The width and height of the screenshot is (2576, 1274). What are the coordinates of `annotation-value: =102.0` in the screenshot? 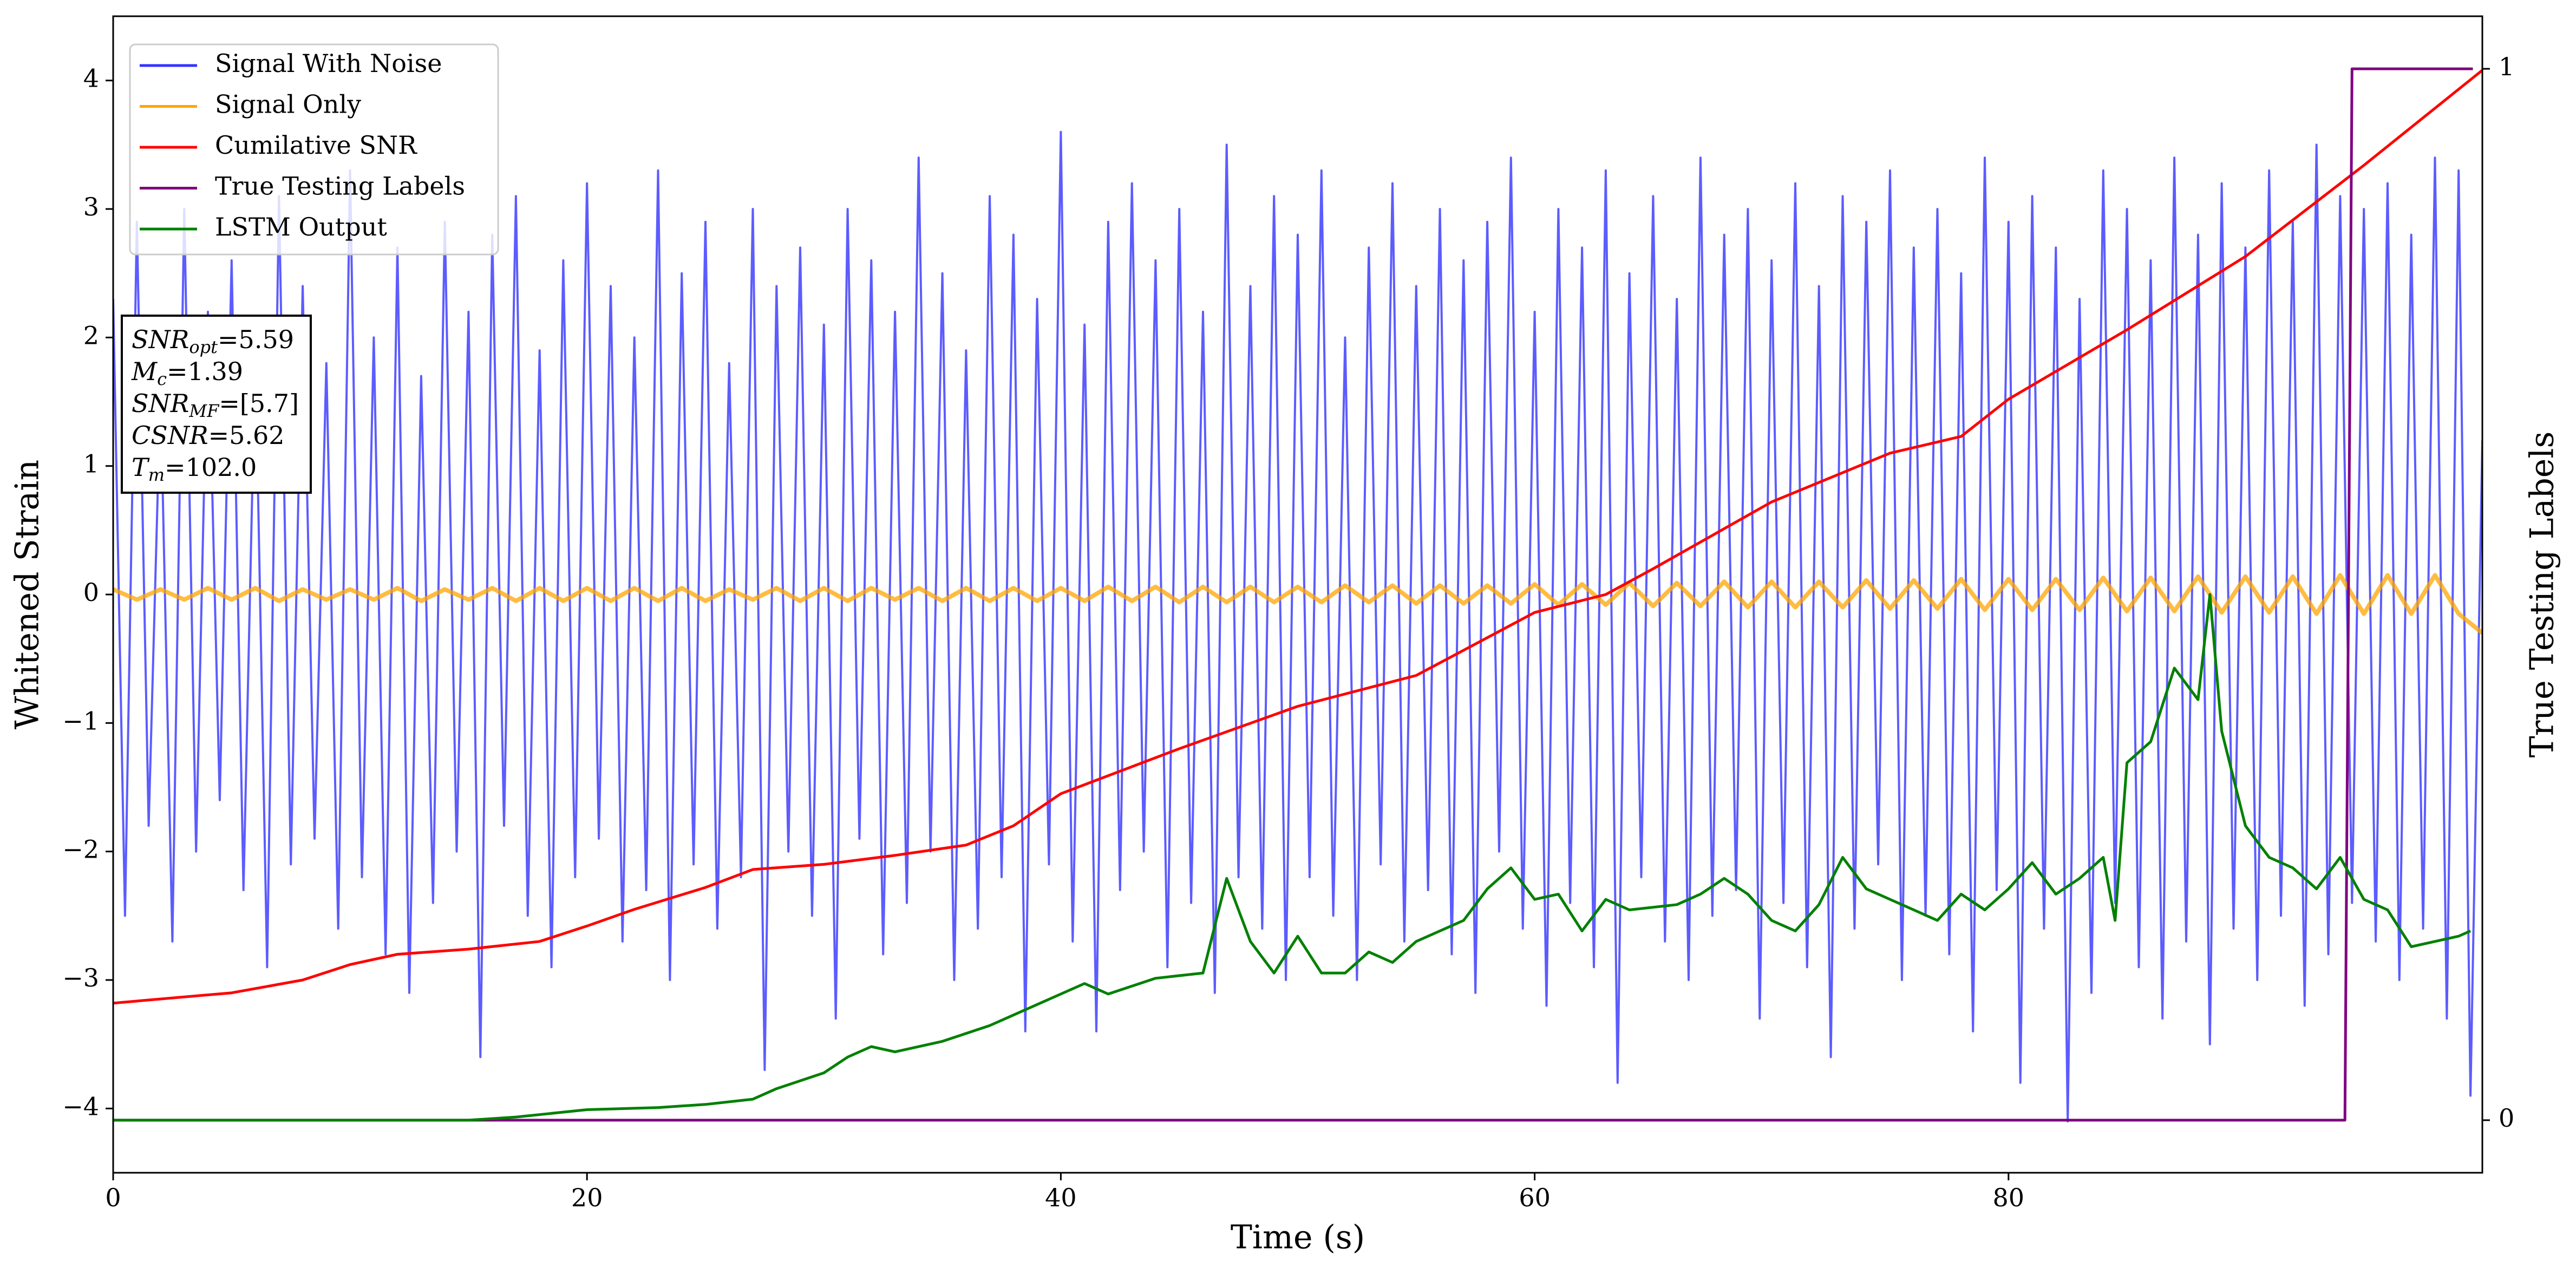 It's located at (211, 467).